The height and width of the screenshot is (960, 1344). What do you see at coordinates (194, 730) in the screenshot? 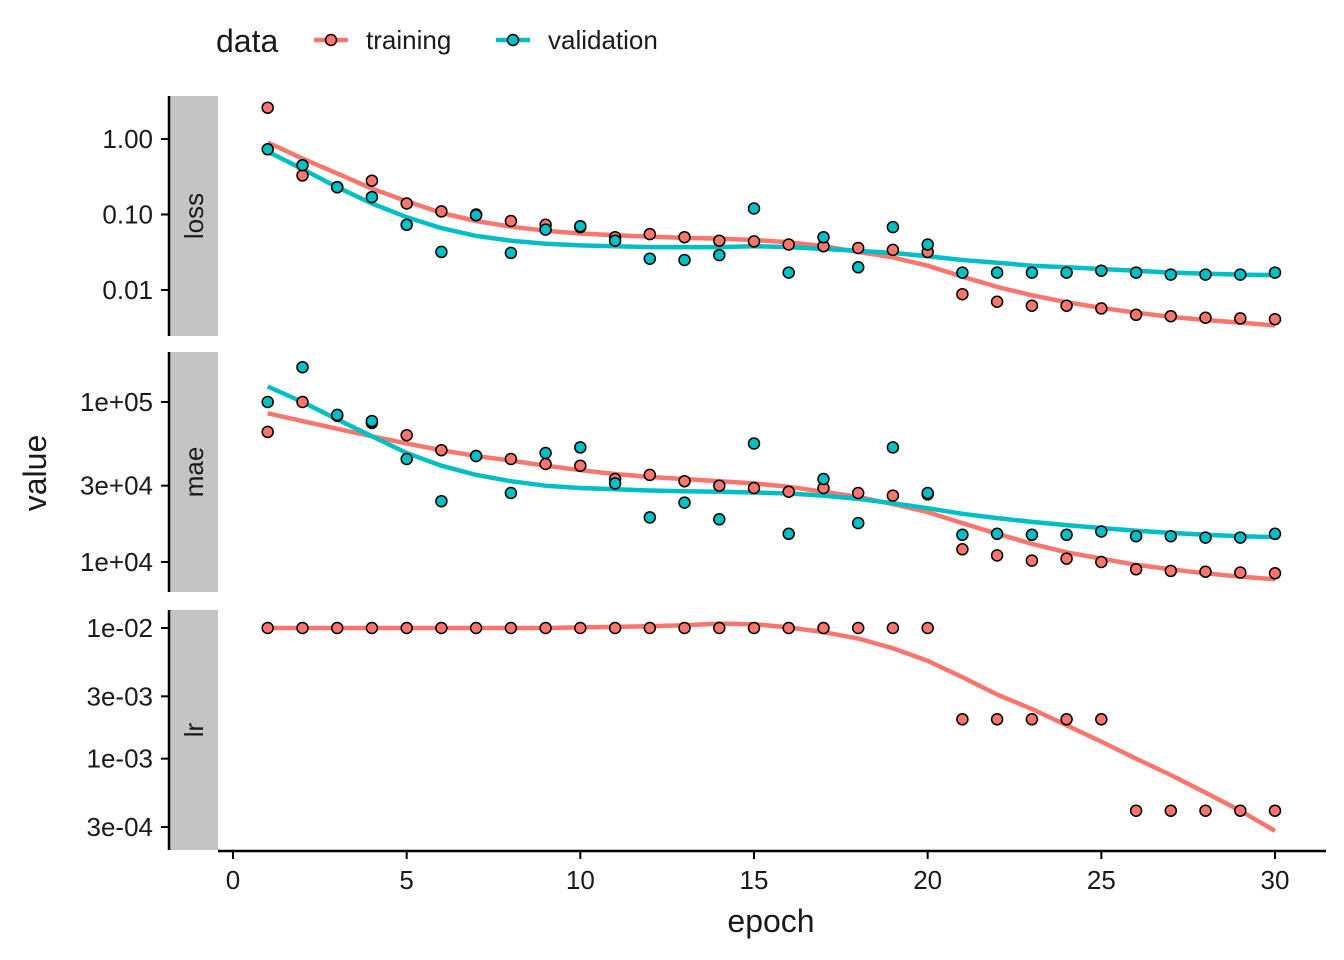
I see `strip-lr` at bounding box center [194, 730].